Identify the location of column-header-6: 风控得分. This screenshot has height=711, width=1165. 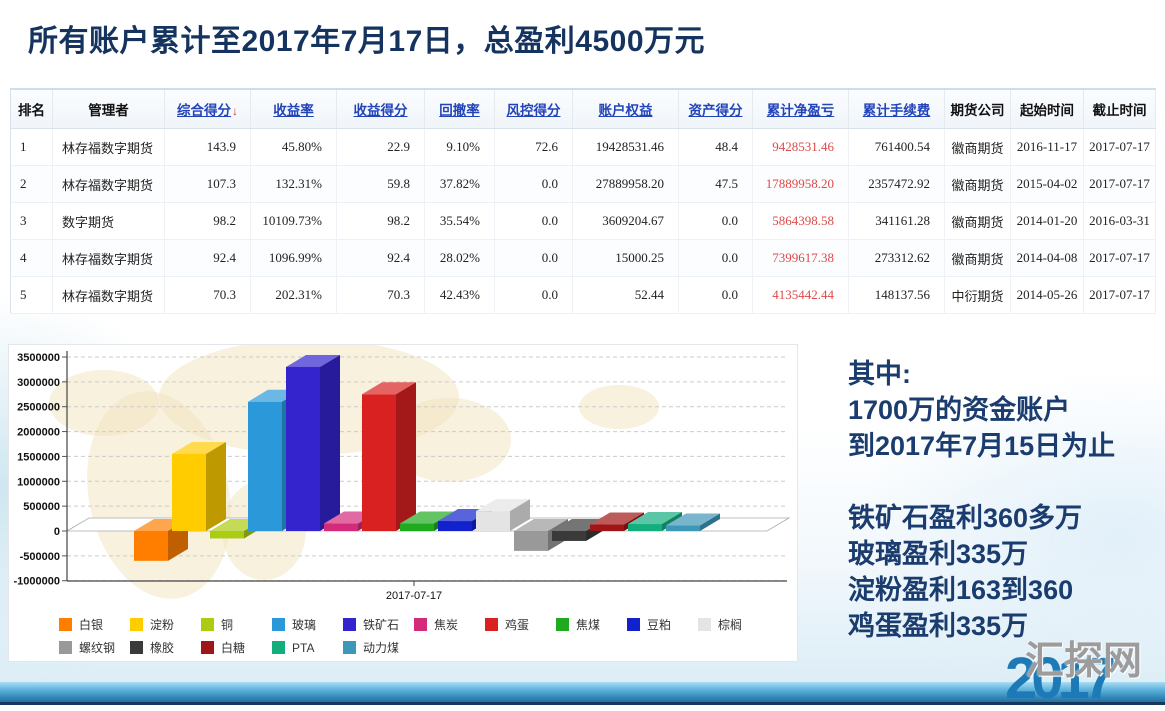
(533, 108).